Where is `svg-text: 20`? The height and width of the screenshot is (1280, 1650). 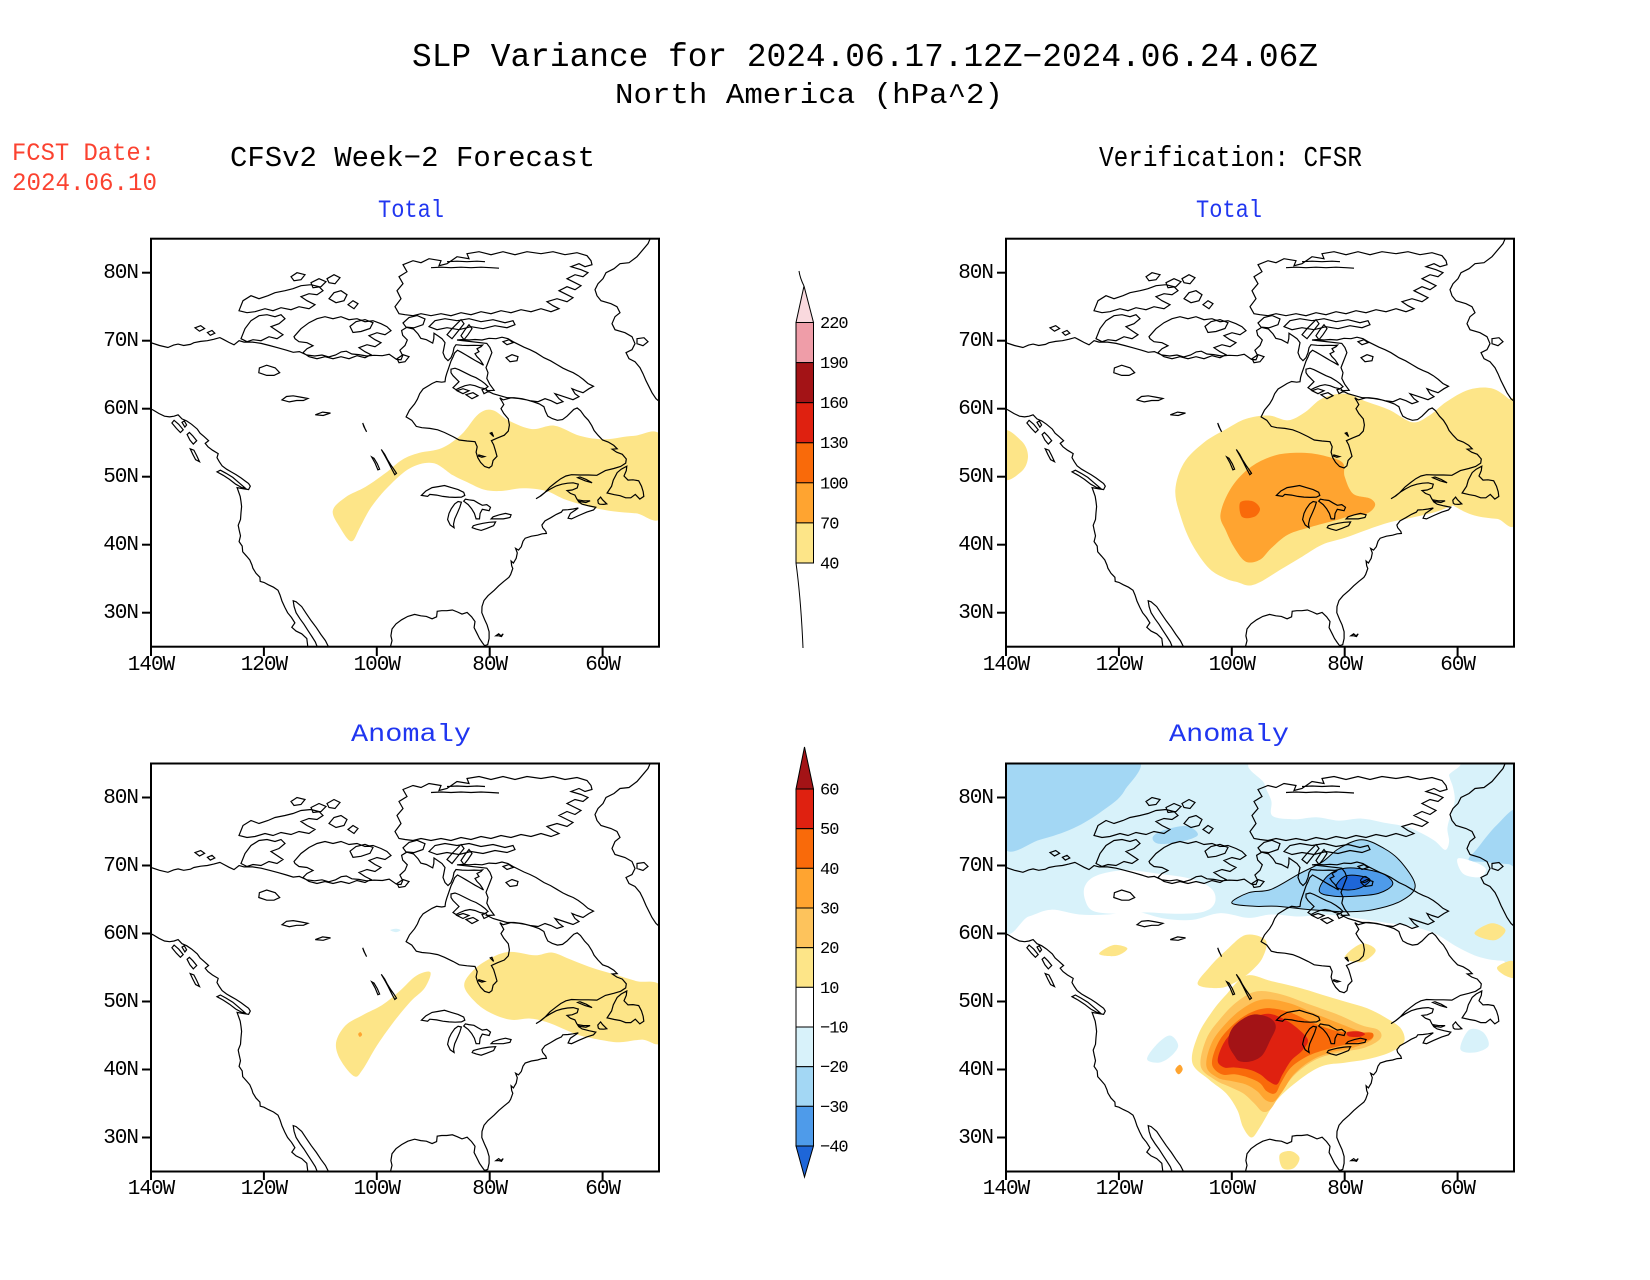
svg-text: 20 is located at coordinates (829, 949).